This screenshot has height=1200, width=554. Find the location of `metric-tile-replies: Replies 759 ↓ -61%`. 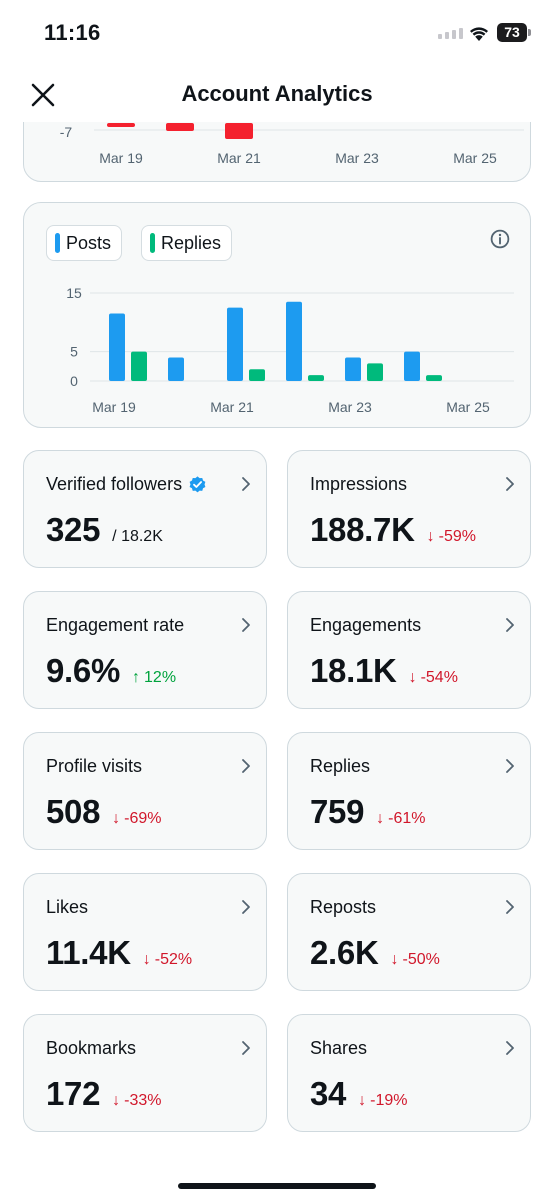

metric-tile-replies: Replies 759 ↓ -61% is located at coordinates (409, 791).